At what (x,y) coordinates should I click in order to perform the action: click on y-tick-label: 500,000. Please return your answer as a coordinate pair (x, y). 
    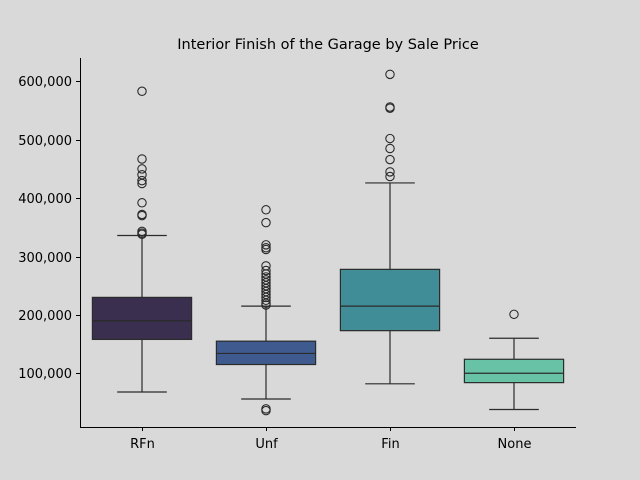
    Looking at the image, I should click on (45, 141).